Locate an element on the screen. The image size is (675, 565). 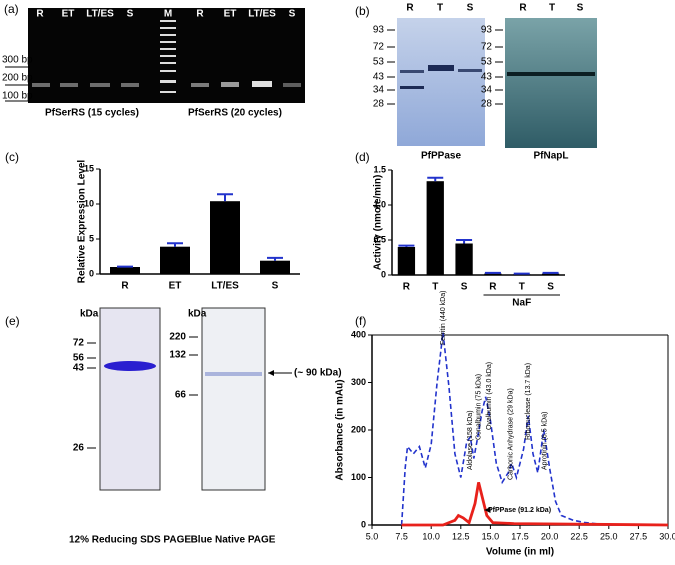
gel-caption: 12% Reducing SDS PAGE is located at coordinates (130, 540).